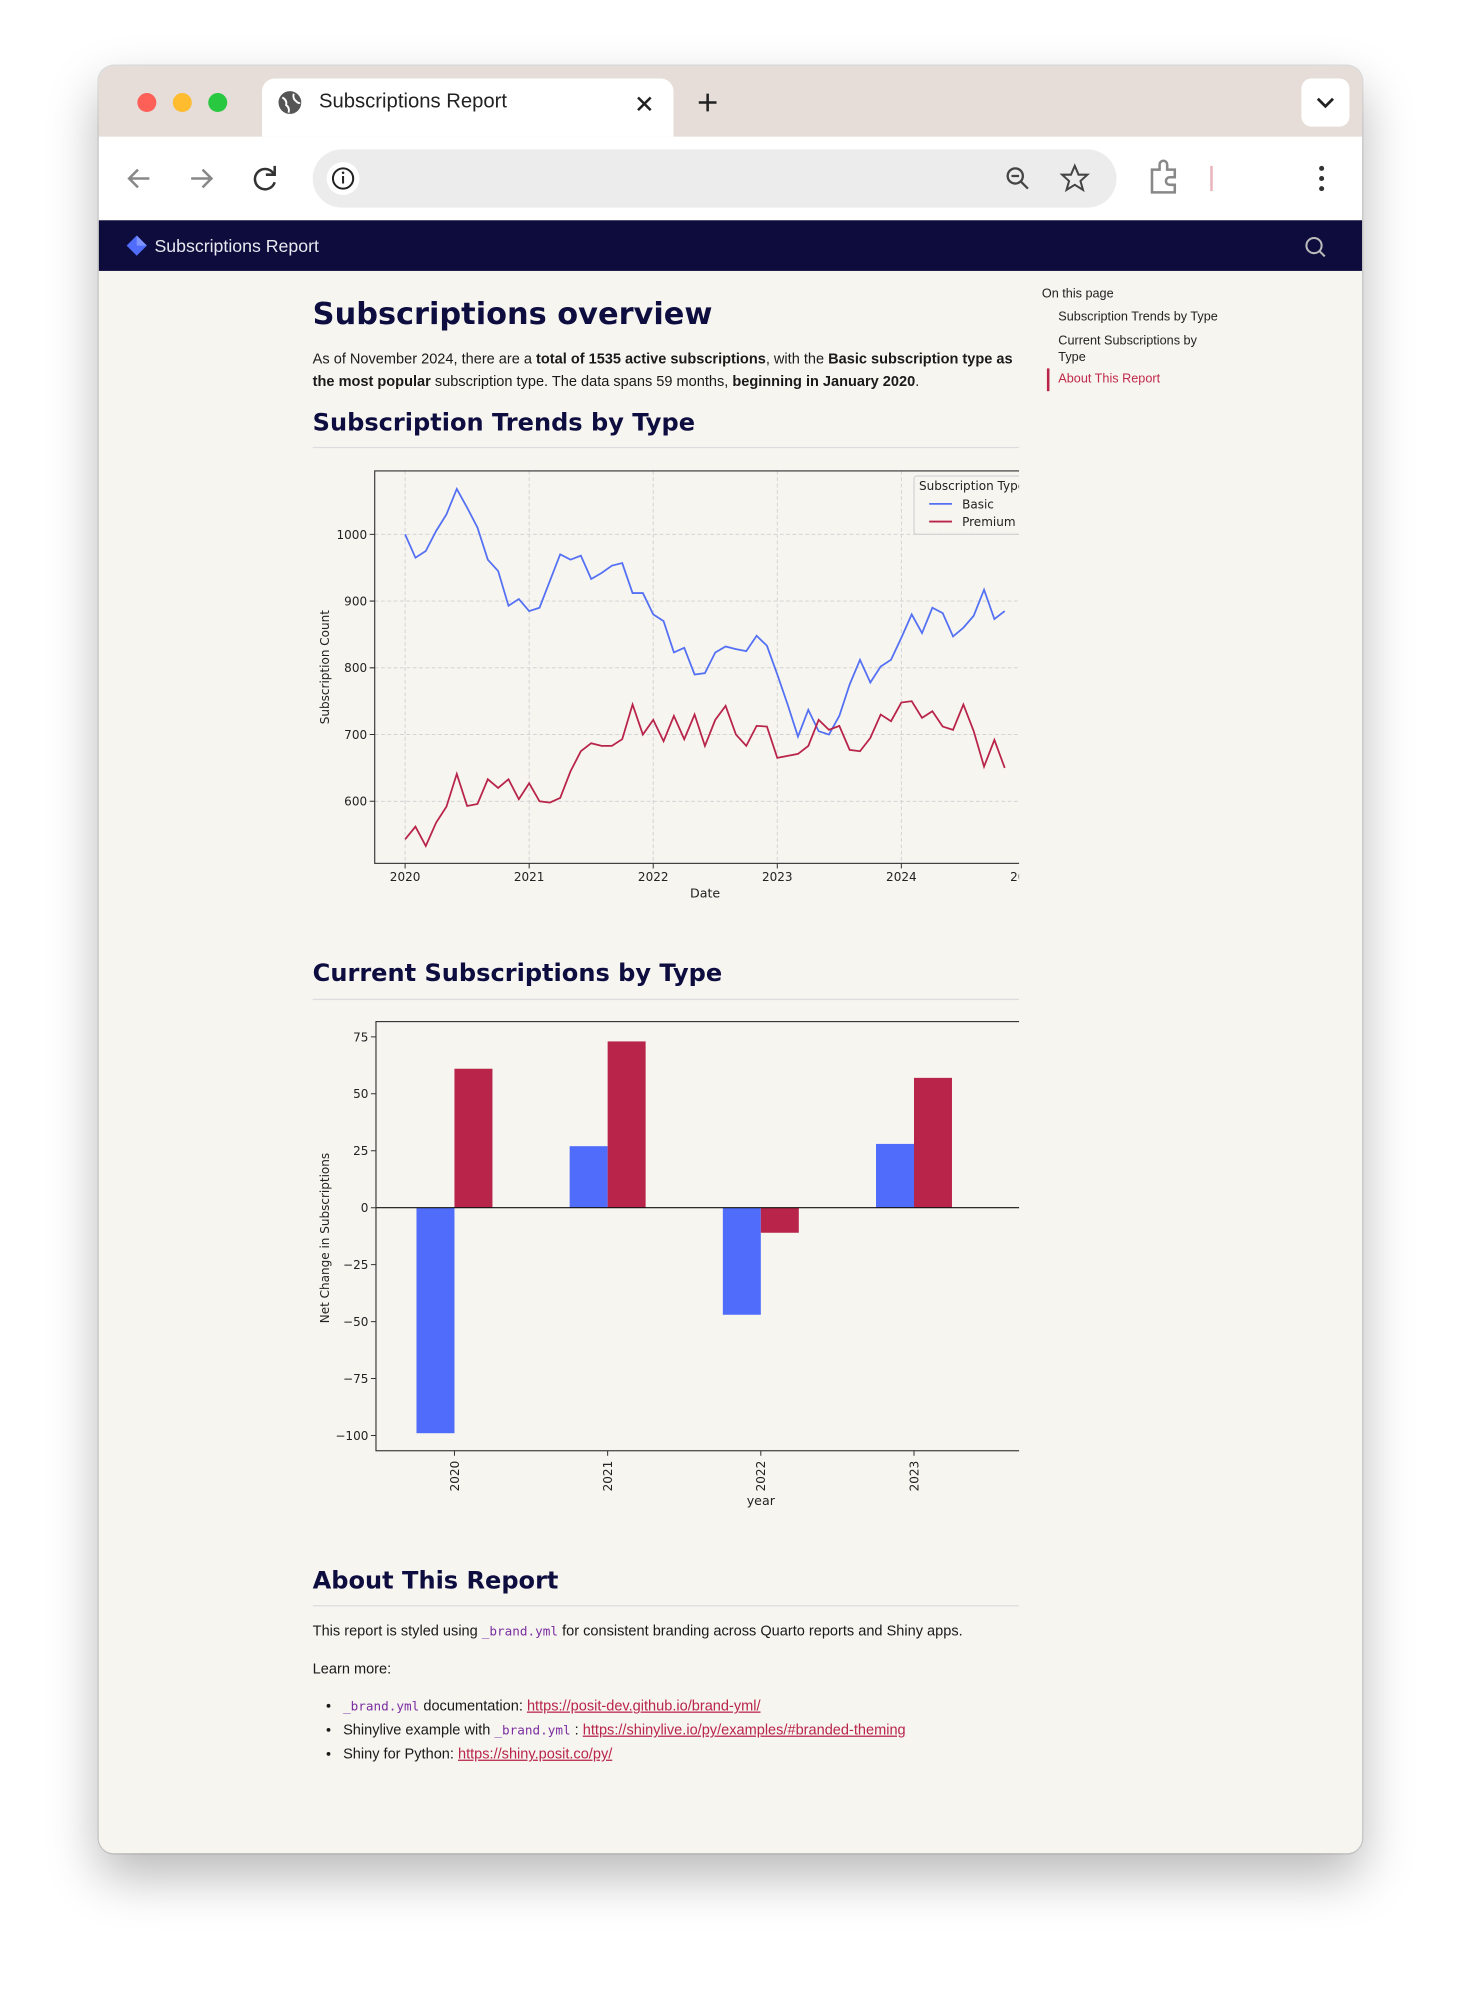 The image size is (1471, 1999). I want to click on tab-close, so click(644, 104).